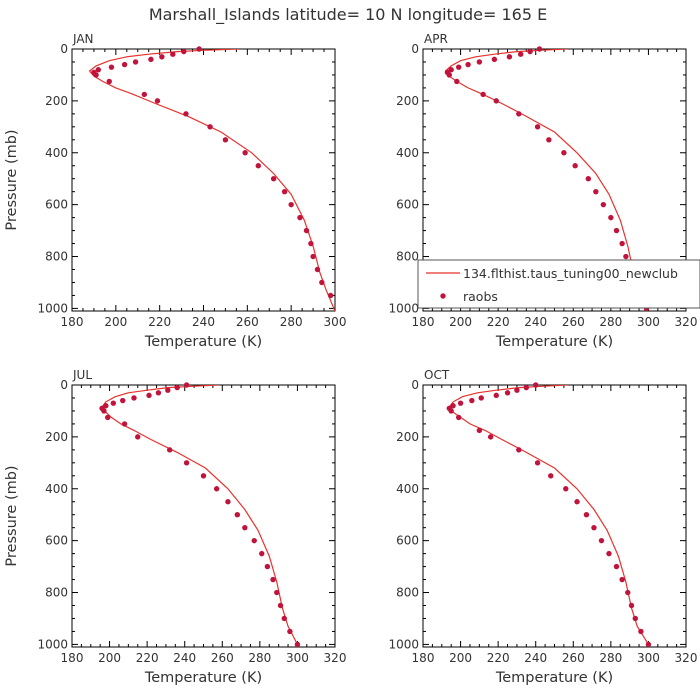 Image resolution: width=700 pixels, height=700 pixels. Describe the element at coordinates (52, 644) in the screenshot. I see `jul-ytick-label: 1000` at that location.